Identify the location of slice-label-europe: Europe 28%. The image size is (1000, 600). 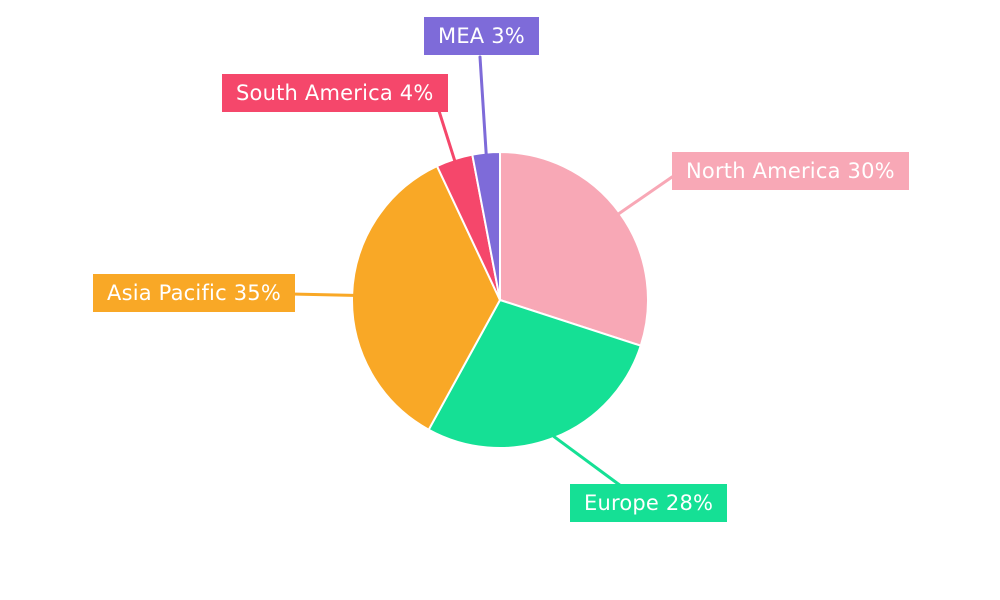
(649, 503).